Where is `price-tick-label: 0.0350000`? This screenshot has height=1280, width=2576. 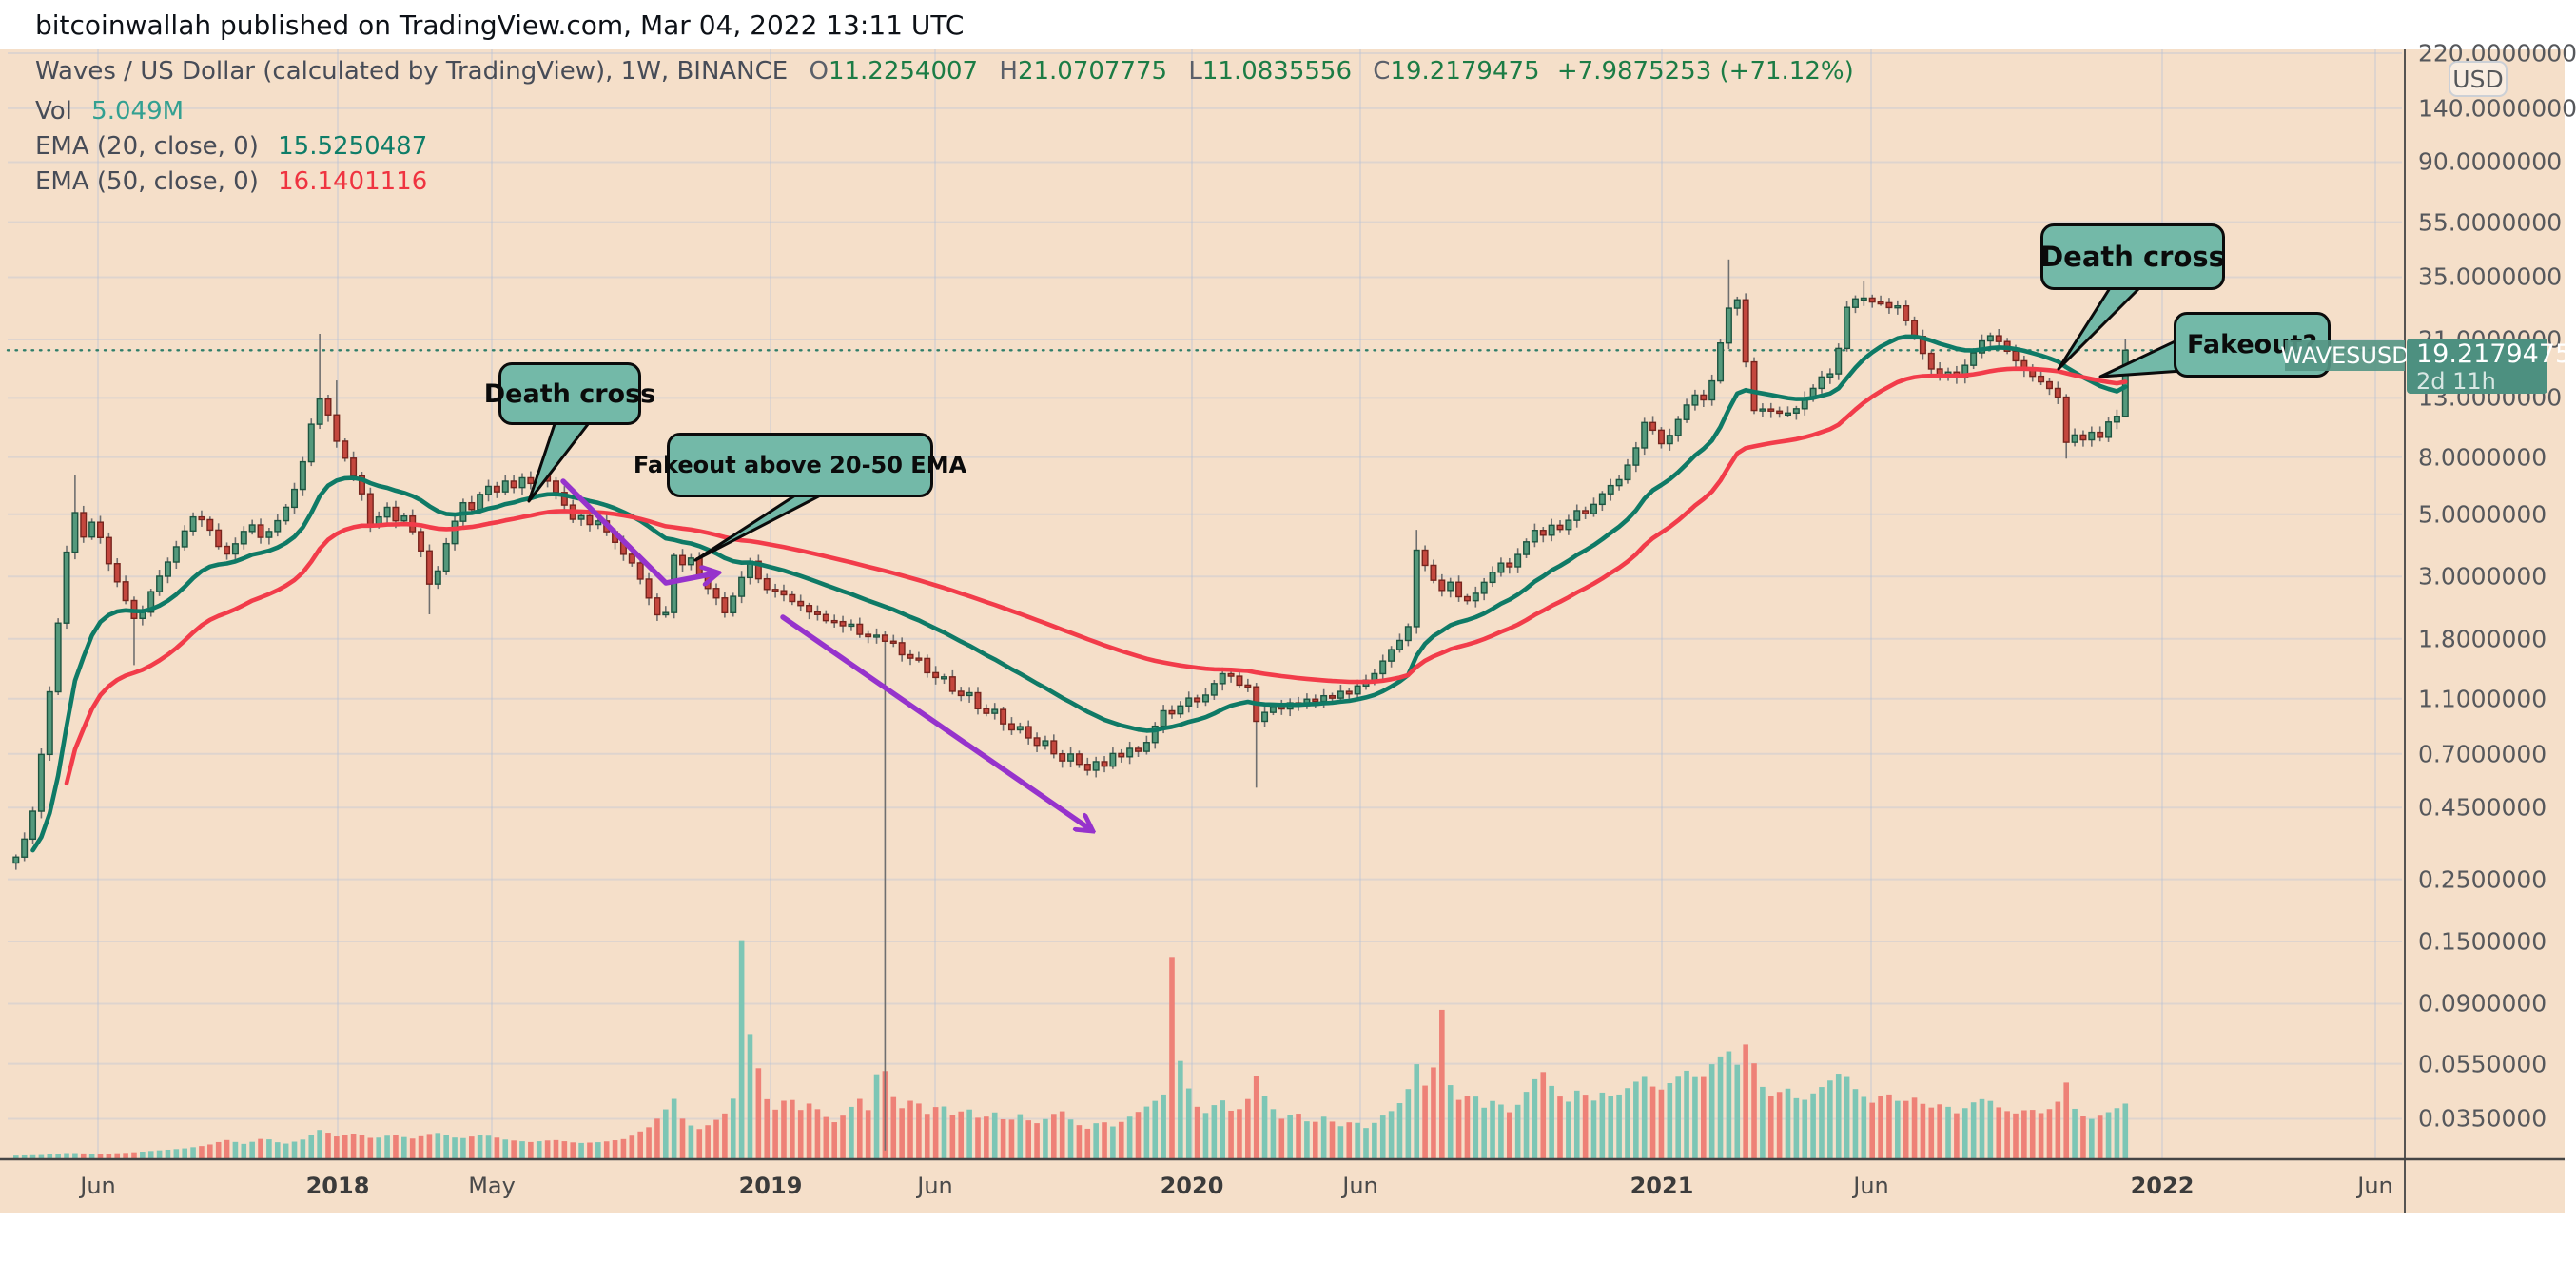
price-tick-label: 0.0350000 is located at coordinates (2483, 1118).